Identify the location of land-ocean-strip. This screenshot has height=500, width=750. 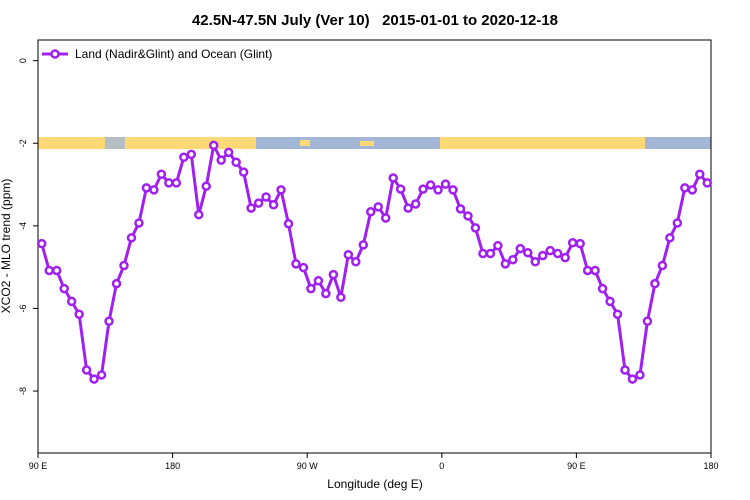
(374, 143).